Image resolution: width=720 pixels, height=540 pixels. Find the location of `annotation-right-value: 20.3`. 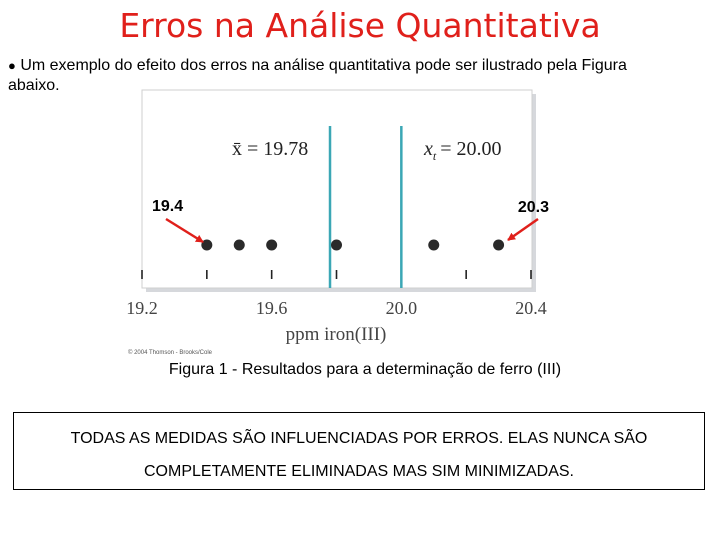

annotation-right-value: 20.3 is located at coordinates (533, 207).